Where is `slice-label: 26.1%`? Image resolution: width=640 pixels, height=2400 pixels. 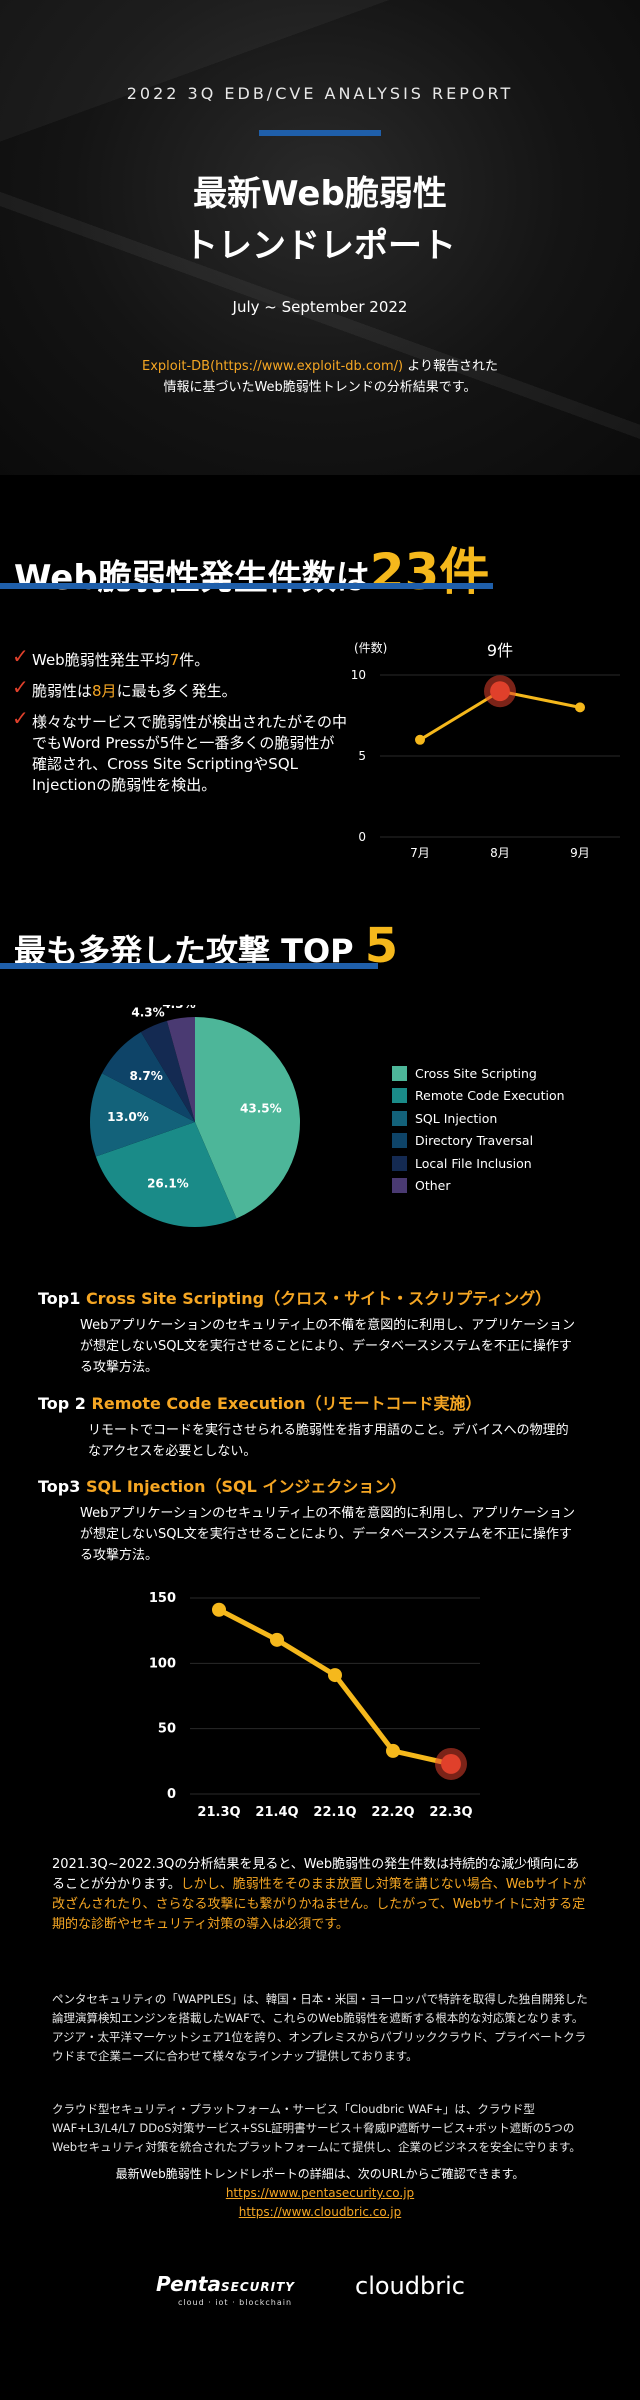
slice-label: 26.1% is located at coordinates (168, 1183).